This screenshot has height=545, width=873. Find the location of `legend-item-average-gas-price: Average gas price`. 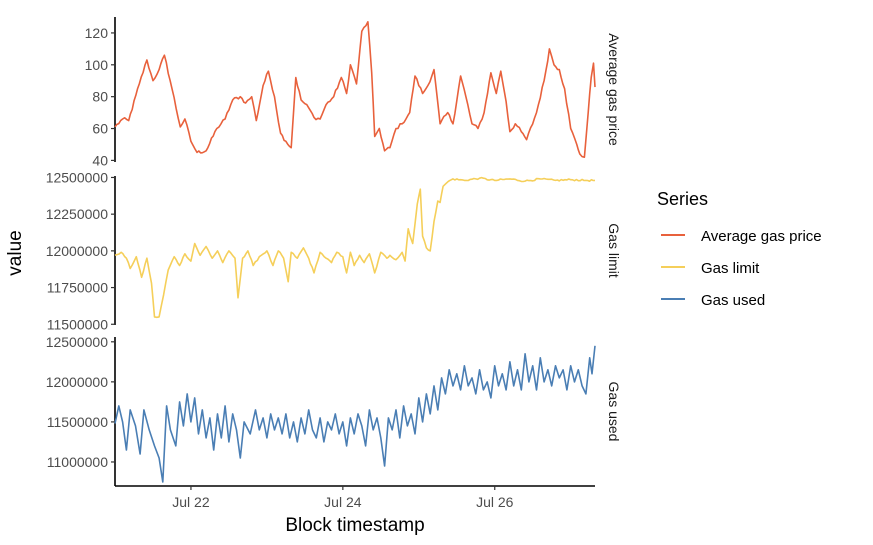

legend-item-average-gas-price: Average gas price is located at coordinates (741, 236).